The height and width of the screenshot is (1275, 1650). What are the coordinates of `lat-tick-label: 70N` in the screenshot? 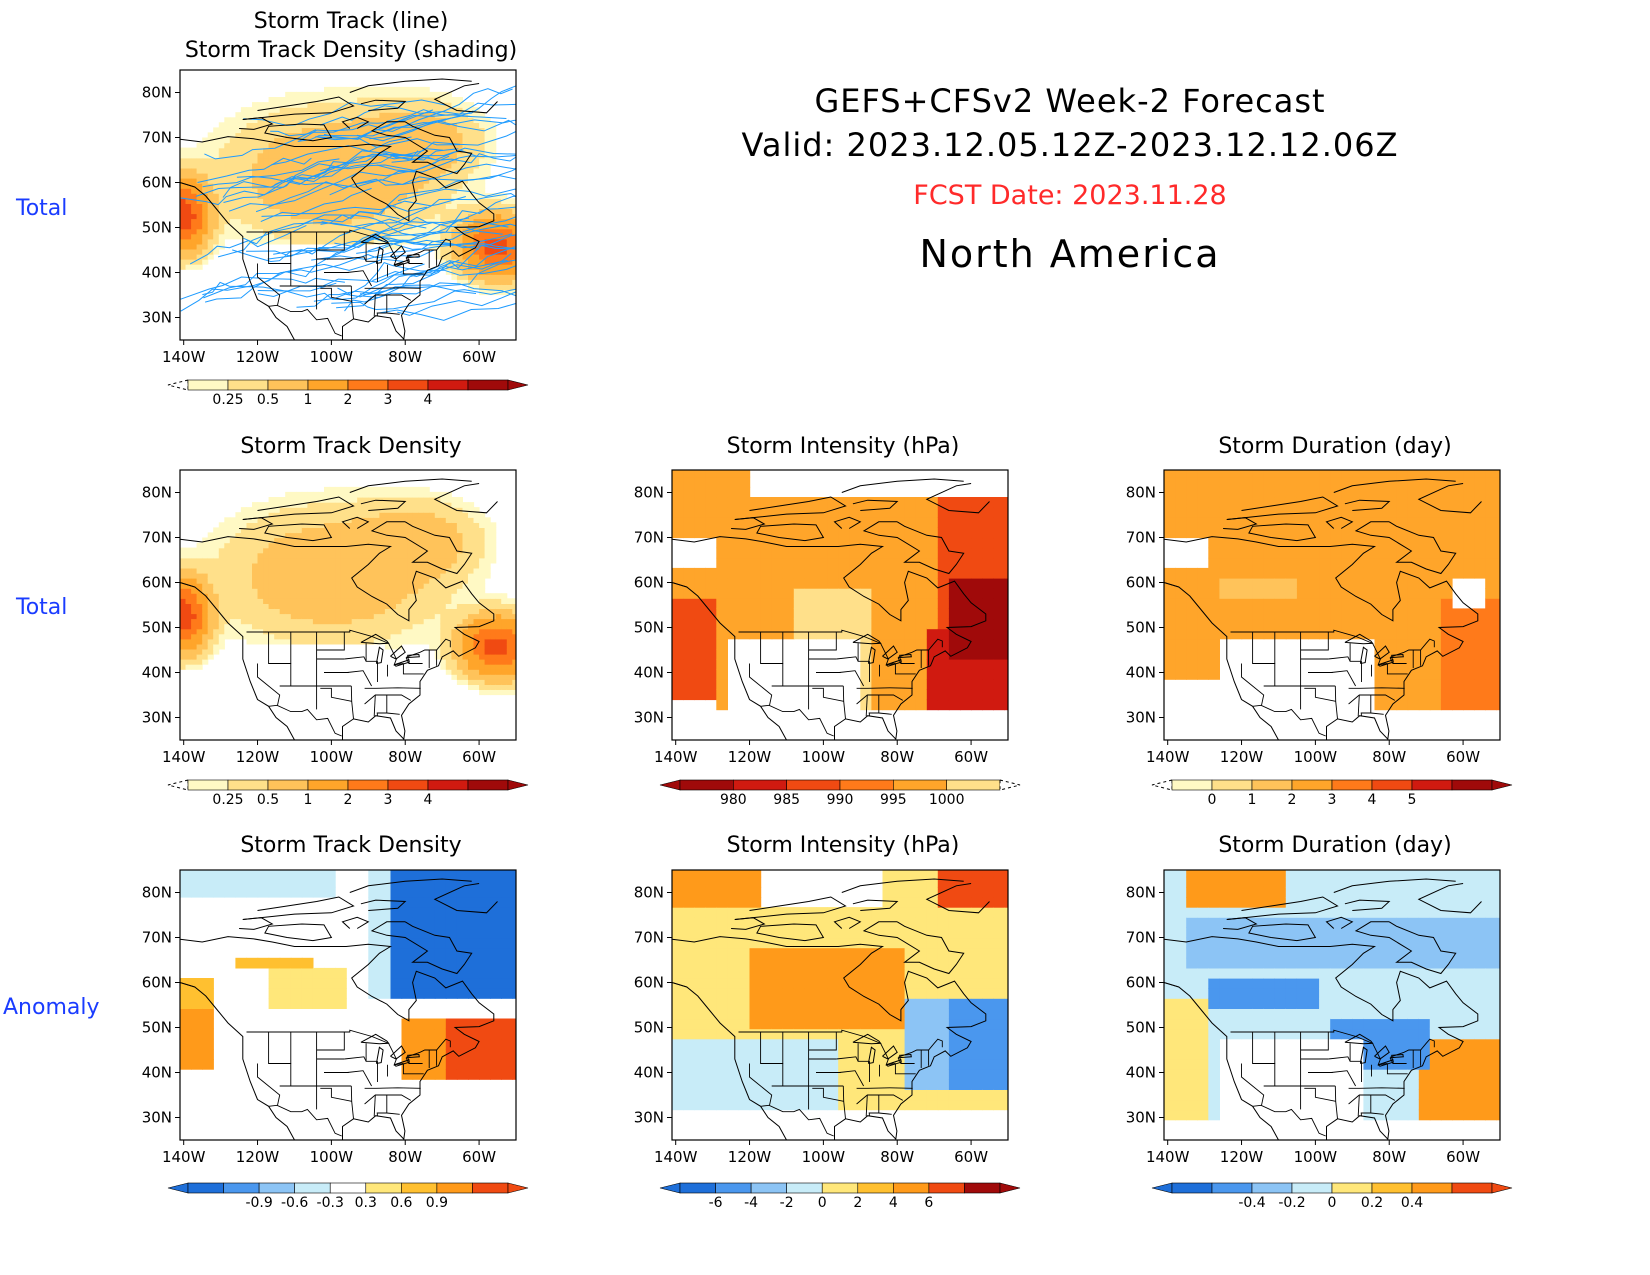 It's located at (649, 538).